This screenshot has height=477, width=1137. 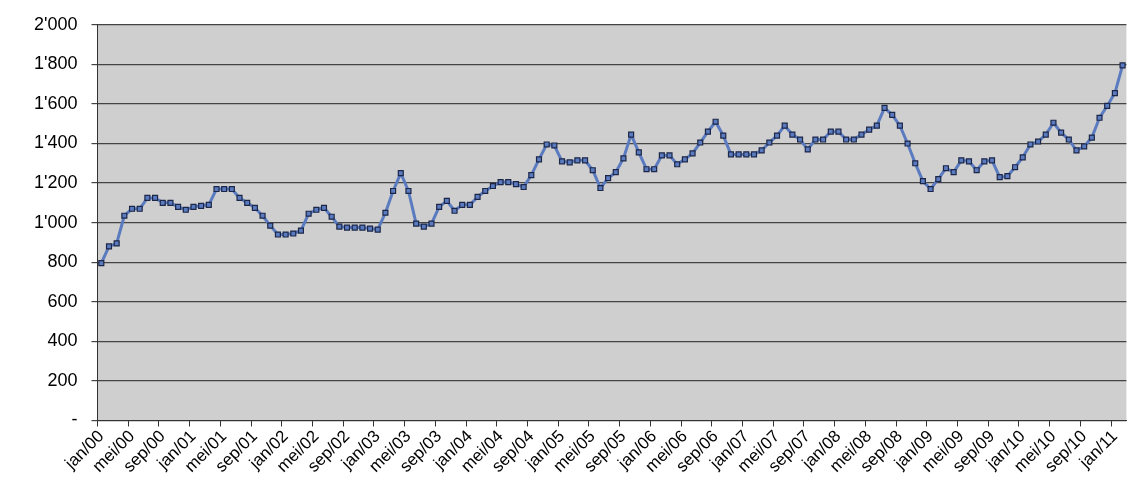 What do you see at coordinates (56, 102) in the screenshot?
I see `y-tick-label: 1'600` at bounding box center [56, 102].